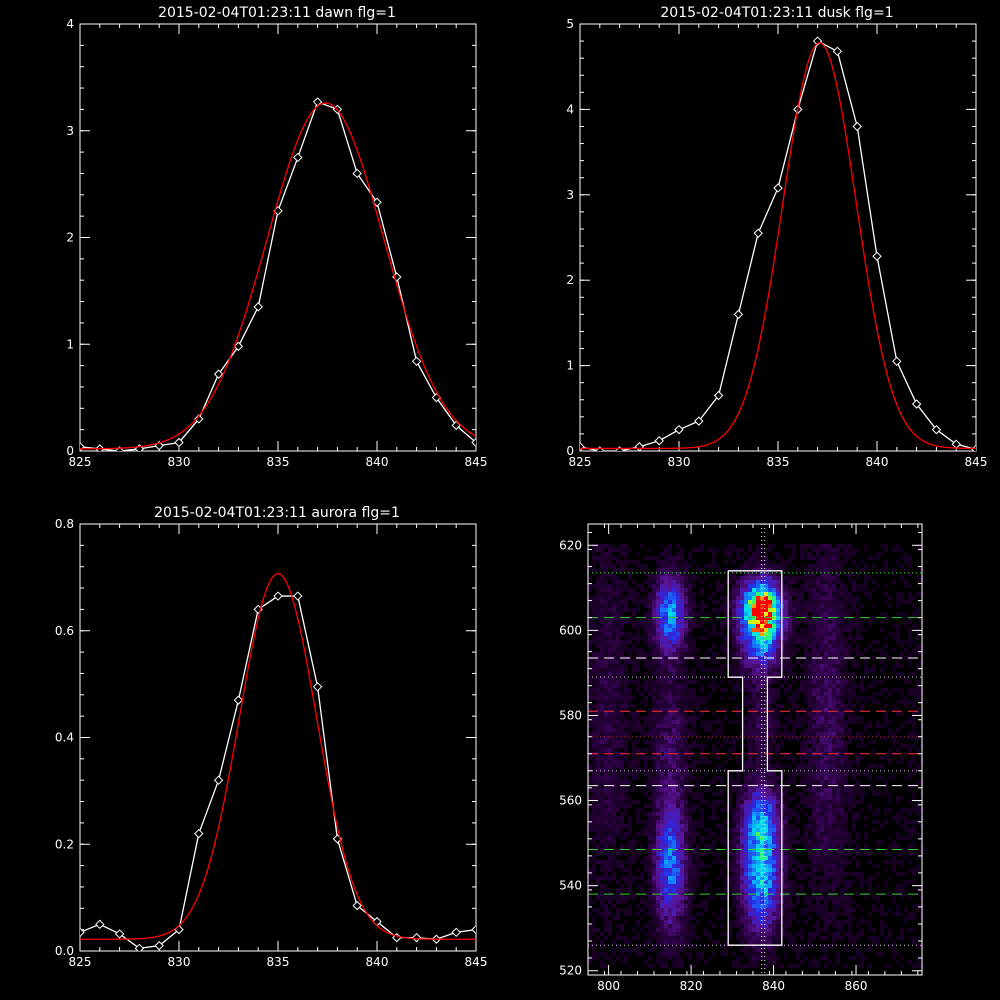  Describe the element at coordinates (119, 448) in the screenshot. I see `data-point` at that location.